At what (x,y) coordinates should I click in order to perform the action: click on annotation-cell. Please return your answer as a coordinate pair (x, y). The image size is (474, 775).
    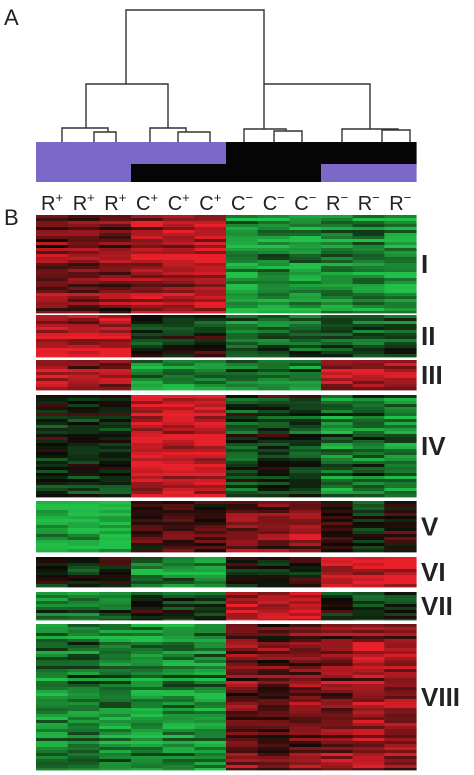
    Looking at the image, I should click on (83, 173).